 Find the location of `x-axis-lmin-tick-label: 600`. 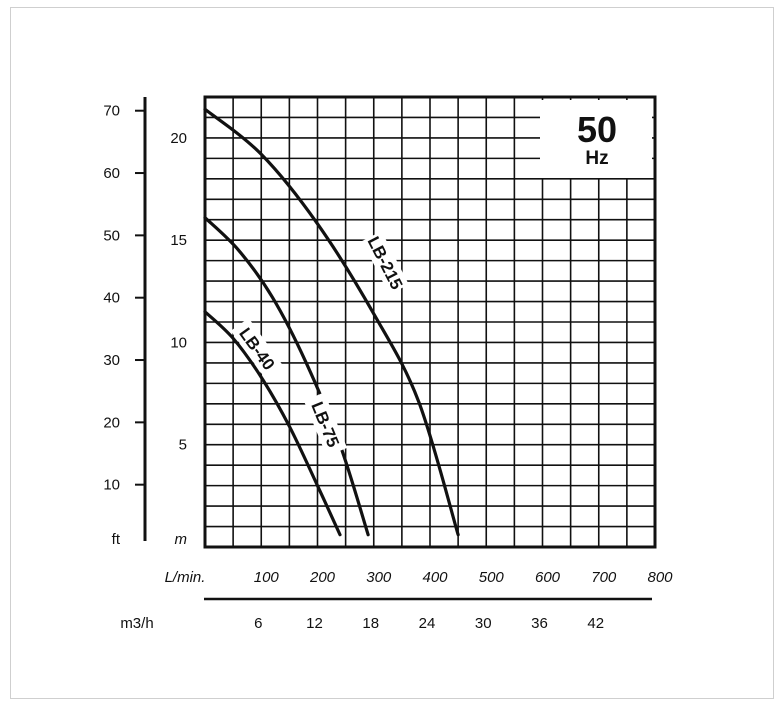

x-axis-lmin-tick-label: 600 is located at coordinates (548, 577).